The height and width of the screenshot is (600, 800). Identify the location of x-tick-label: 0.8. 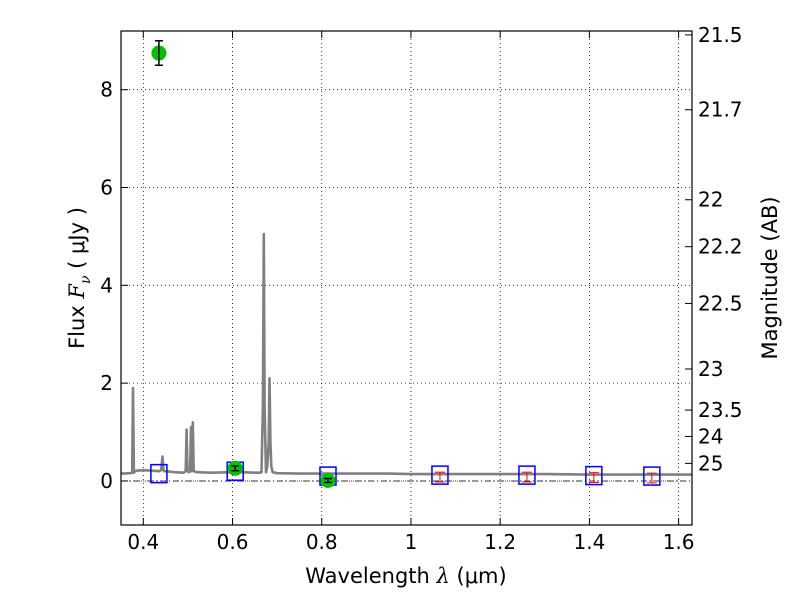
(322, 542).